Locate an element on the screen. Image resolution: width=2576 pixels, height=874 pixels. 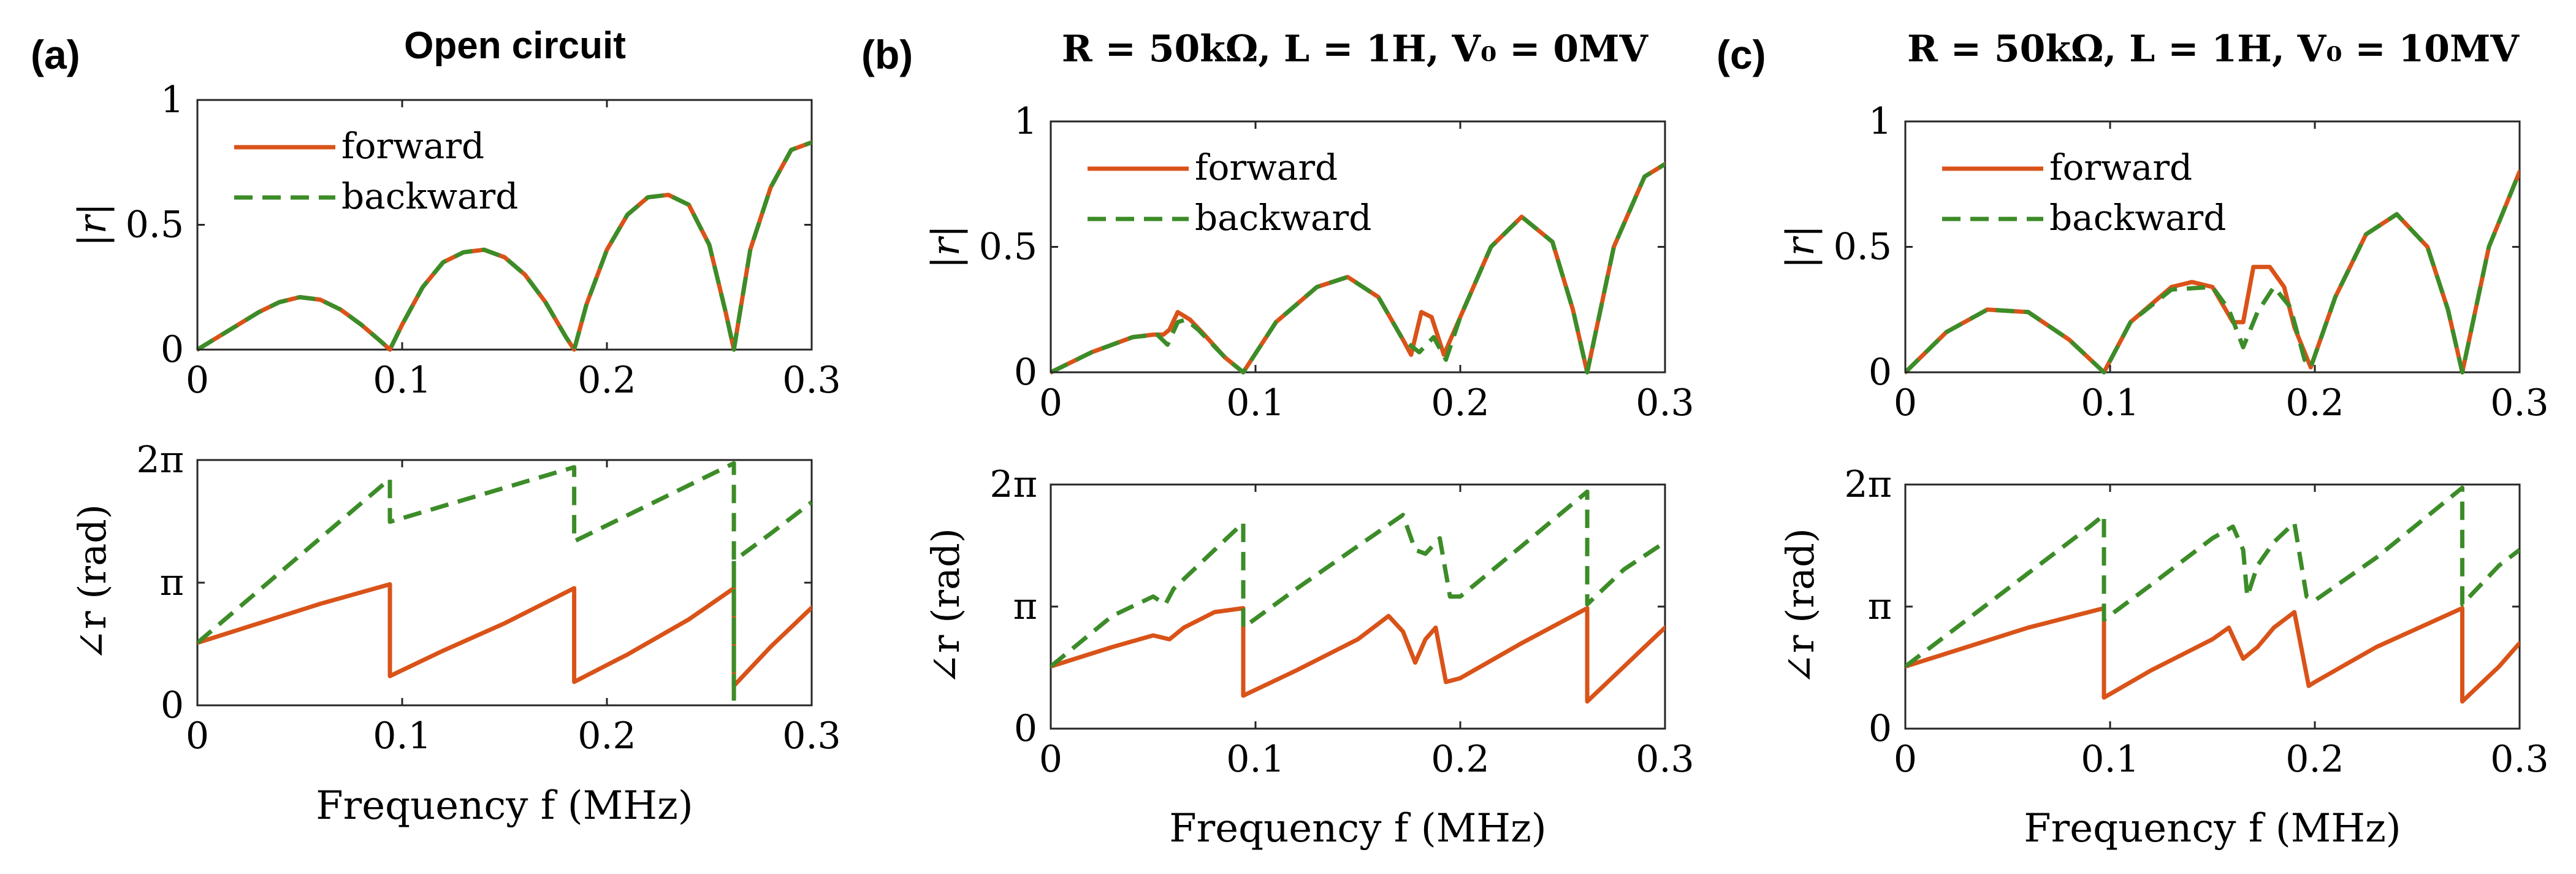
panel-label: (b) is located at coordinates (887, 54).